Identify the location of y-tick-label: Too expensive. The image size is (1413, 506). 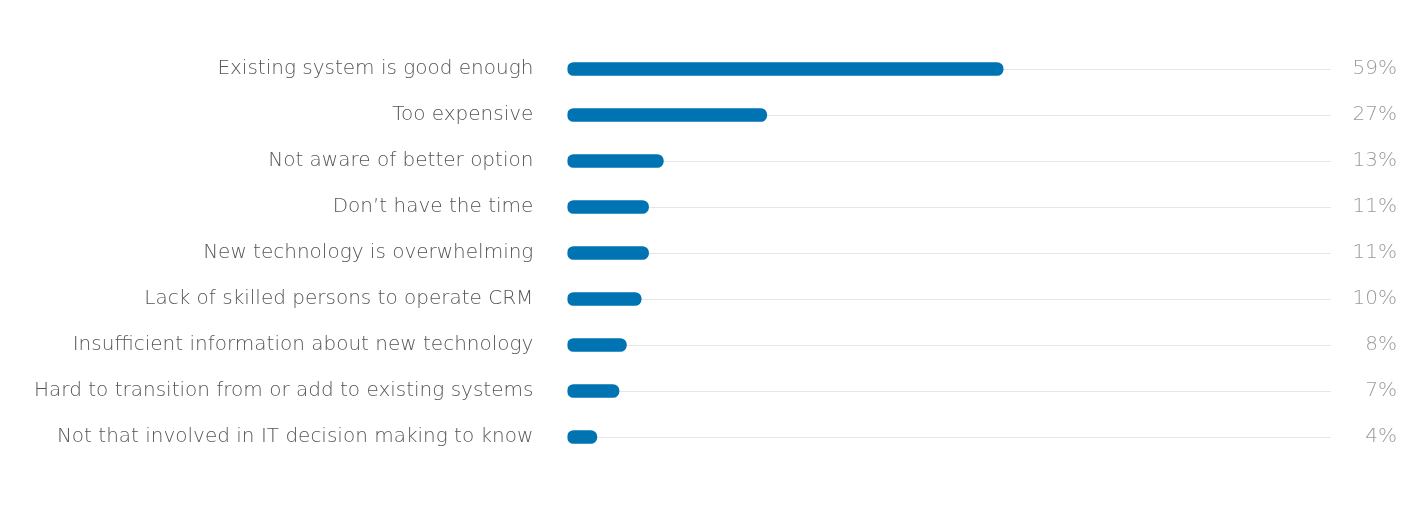
(463, 113).